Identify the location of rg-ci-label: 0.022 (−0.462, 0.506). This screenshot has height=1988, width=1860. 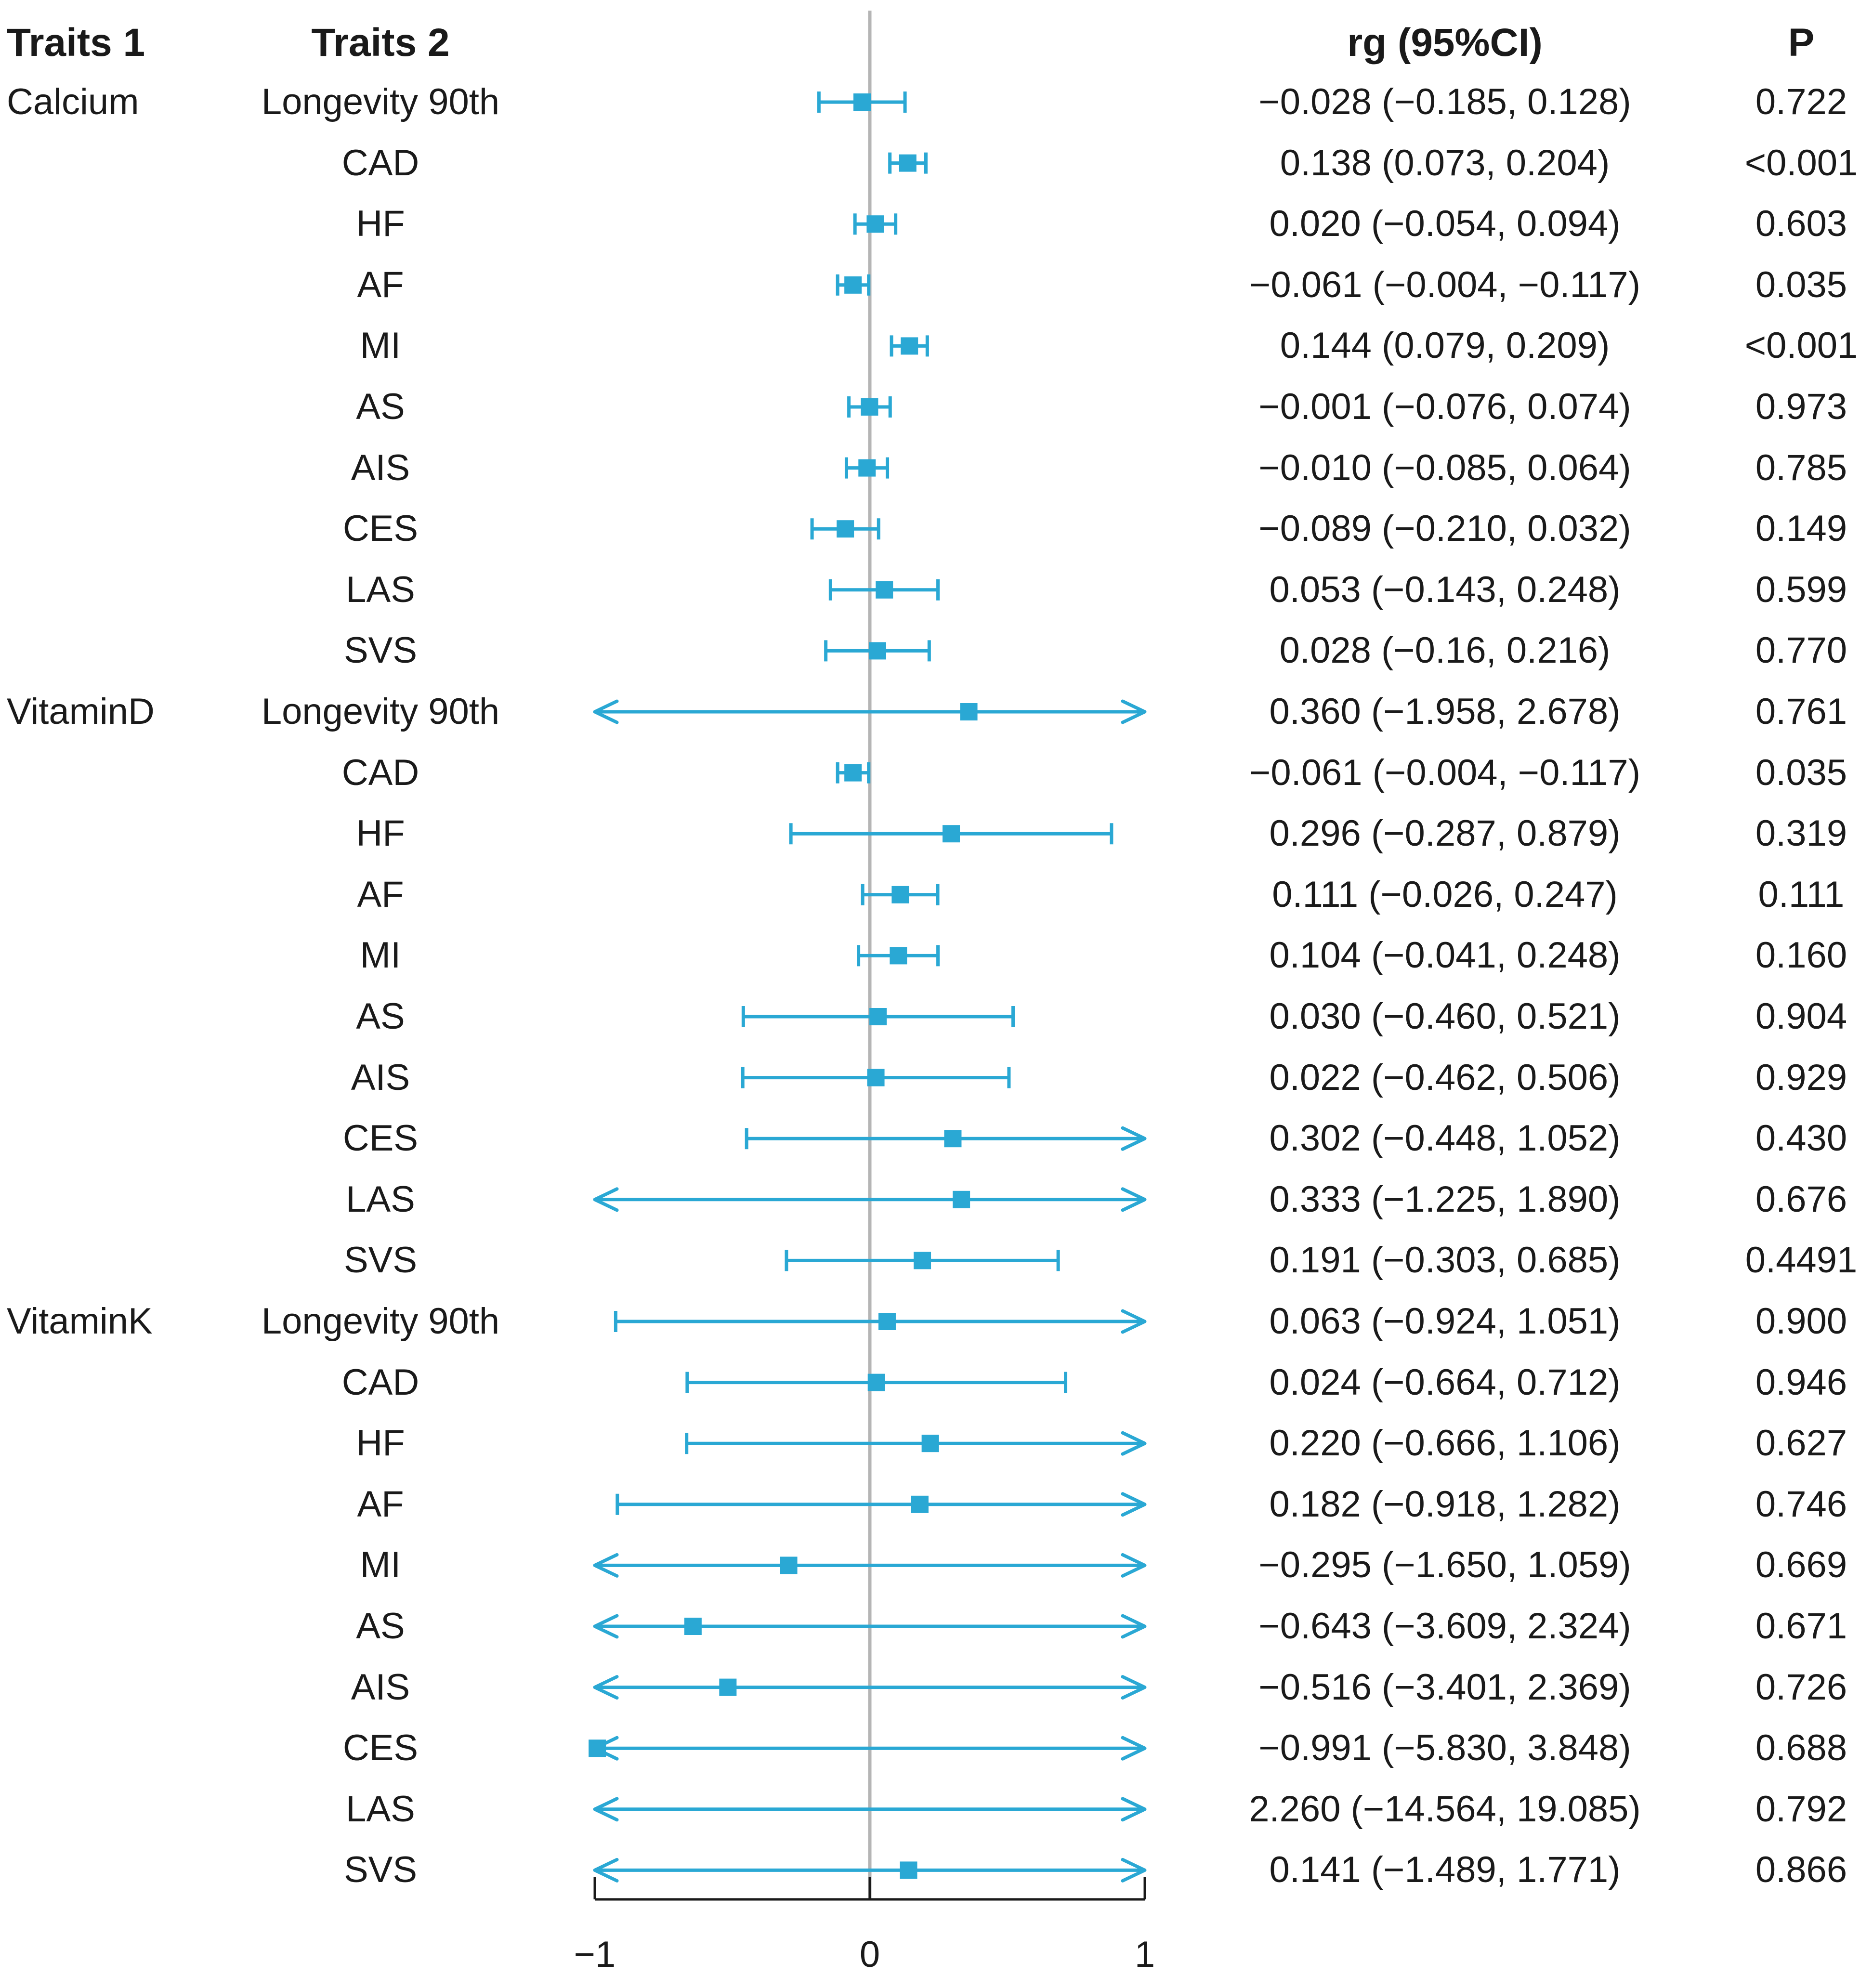
(1445, 1077).